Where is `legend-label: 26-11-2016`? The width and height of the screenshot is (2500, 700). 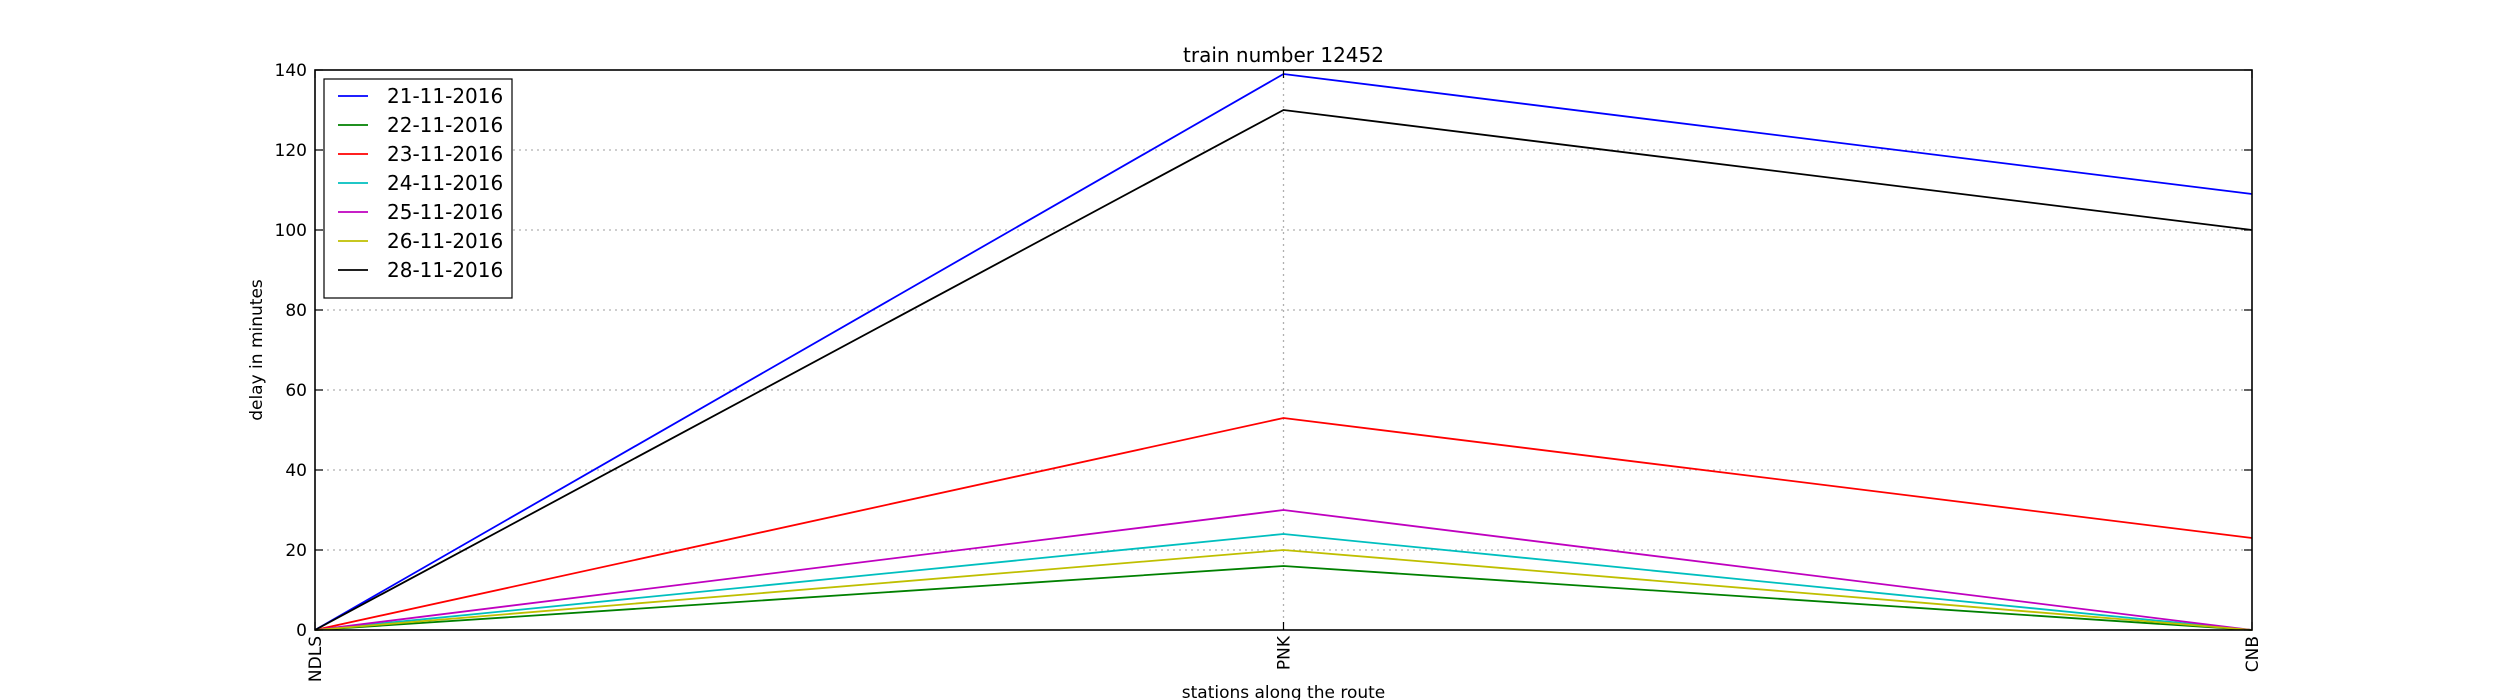 legend-label: 26-11-2016 is located at coordinates (445, 241).